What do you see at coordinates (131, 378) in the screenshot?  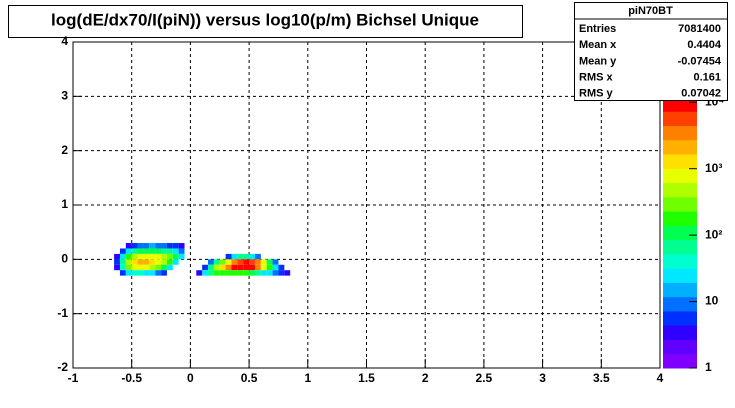 I see `x-tick-label: -0.5` at bounding box center [131, 378].